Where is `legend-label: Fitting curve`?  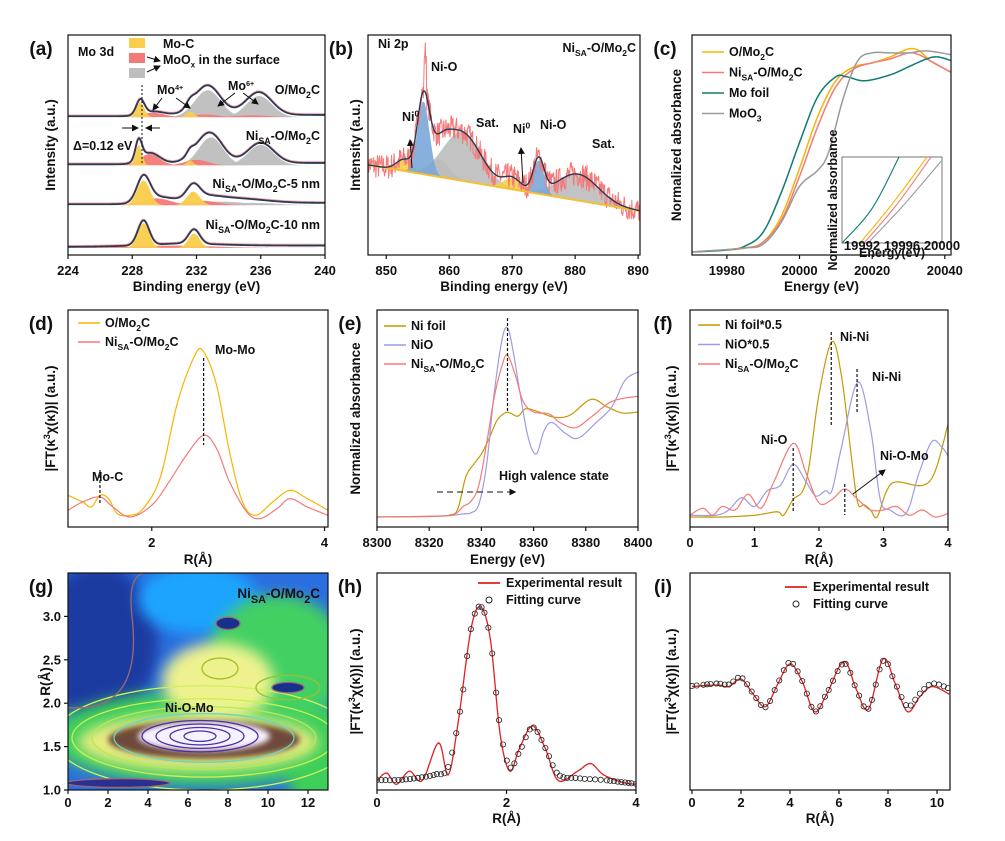
legend-label: Fitting curve is located at coordinates (543, 600).